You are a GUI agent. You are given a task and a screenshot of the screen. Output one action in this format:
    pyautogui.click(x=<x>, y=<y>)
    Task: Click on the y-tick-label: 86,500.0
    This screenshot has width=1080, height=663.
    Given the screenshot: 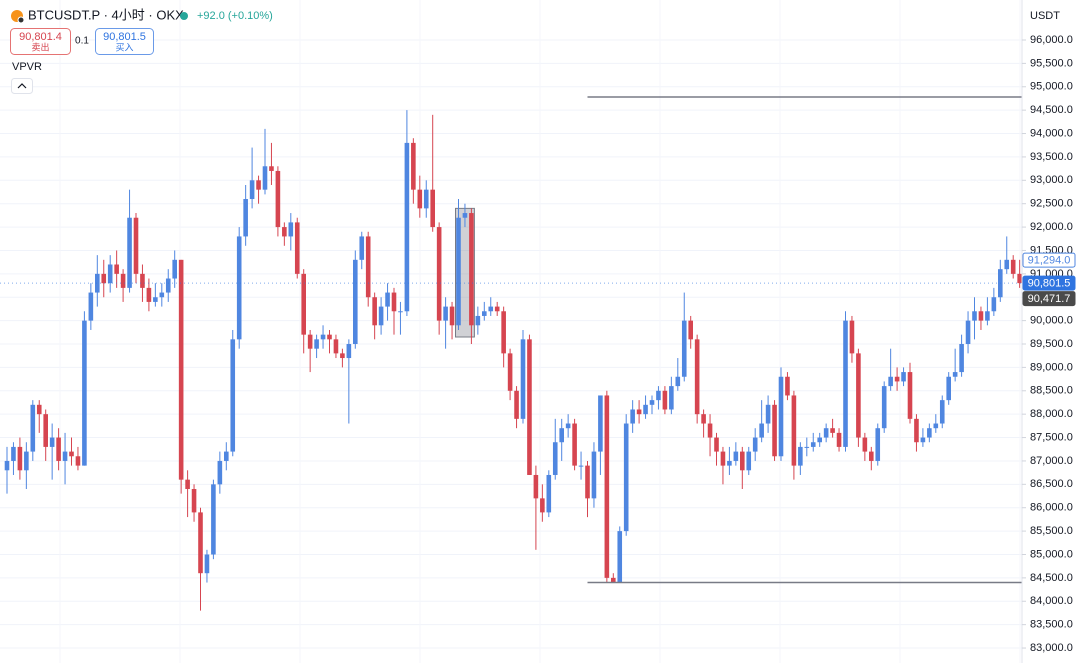 What is the action you would take?
    pyautogui.click(x=1051, y=484)
    